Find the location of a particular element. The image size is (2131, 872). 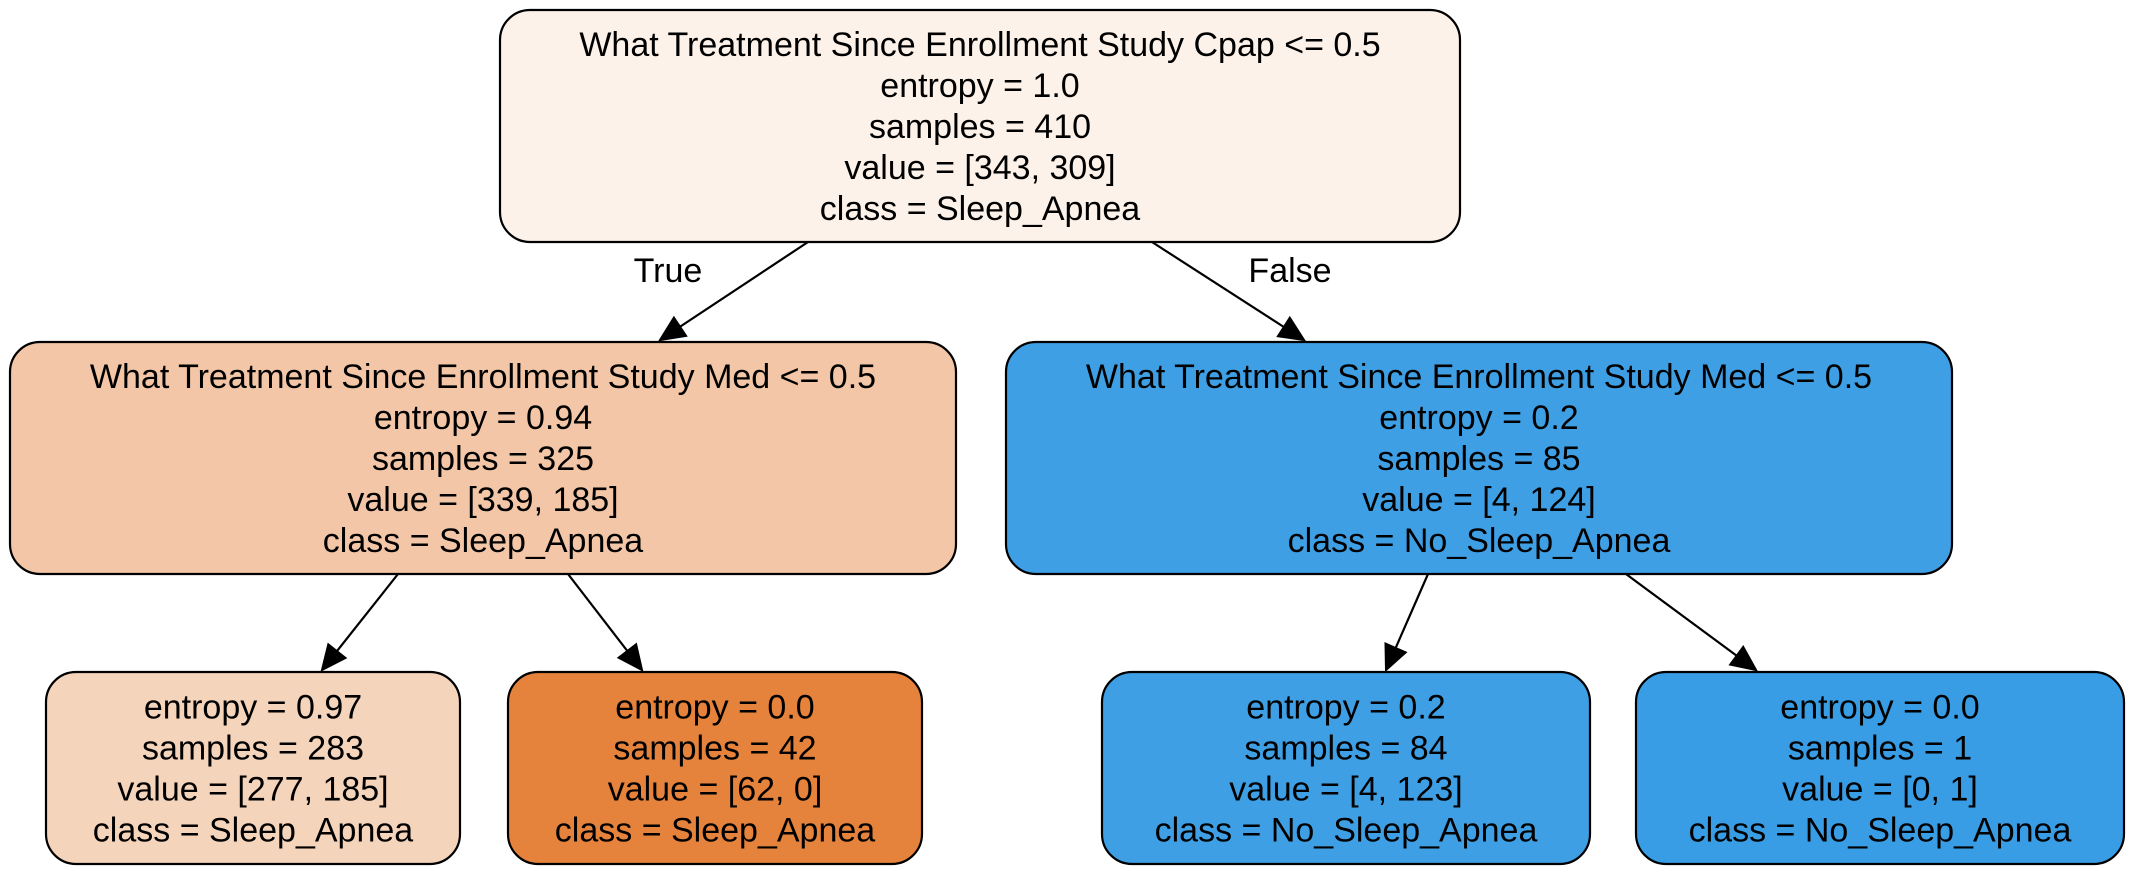

node-text-line: samples = 42 is located at coordinates (714, 749).